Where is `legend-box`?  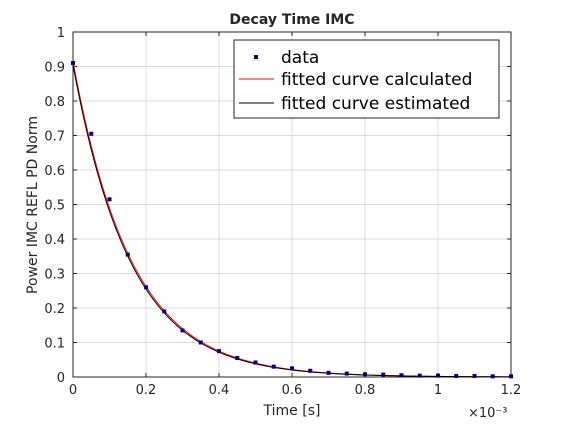
legend-box is located at coordinates (366, 79).